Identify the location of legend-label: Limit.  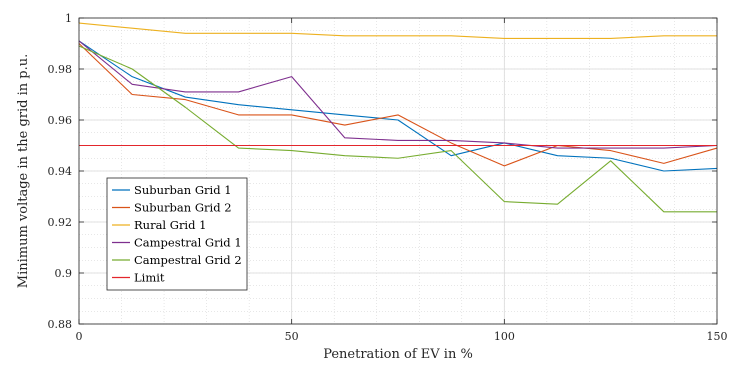
(149, 278).